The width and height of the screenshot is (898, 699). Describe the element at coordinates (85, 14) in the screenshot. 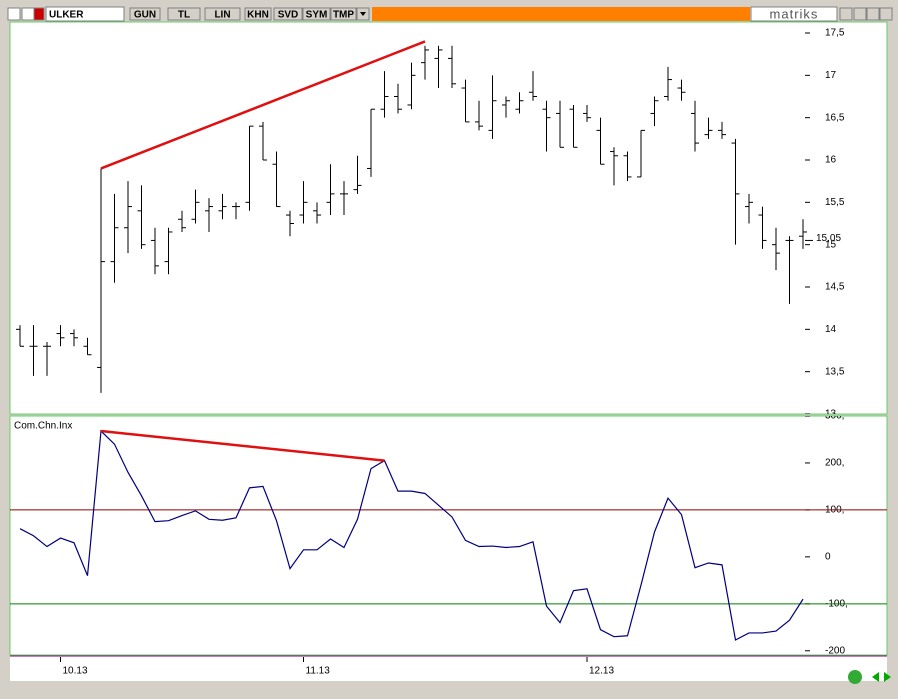

I see `symbol-box` at that location.